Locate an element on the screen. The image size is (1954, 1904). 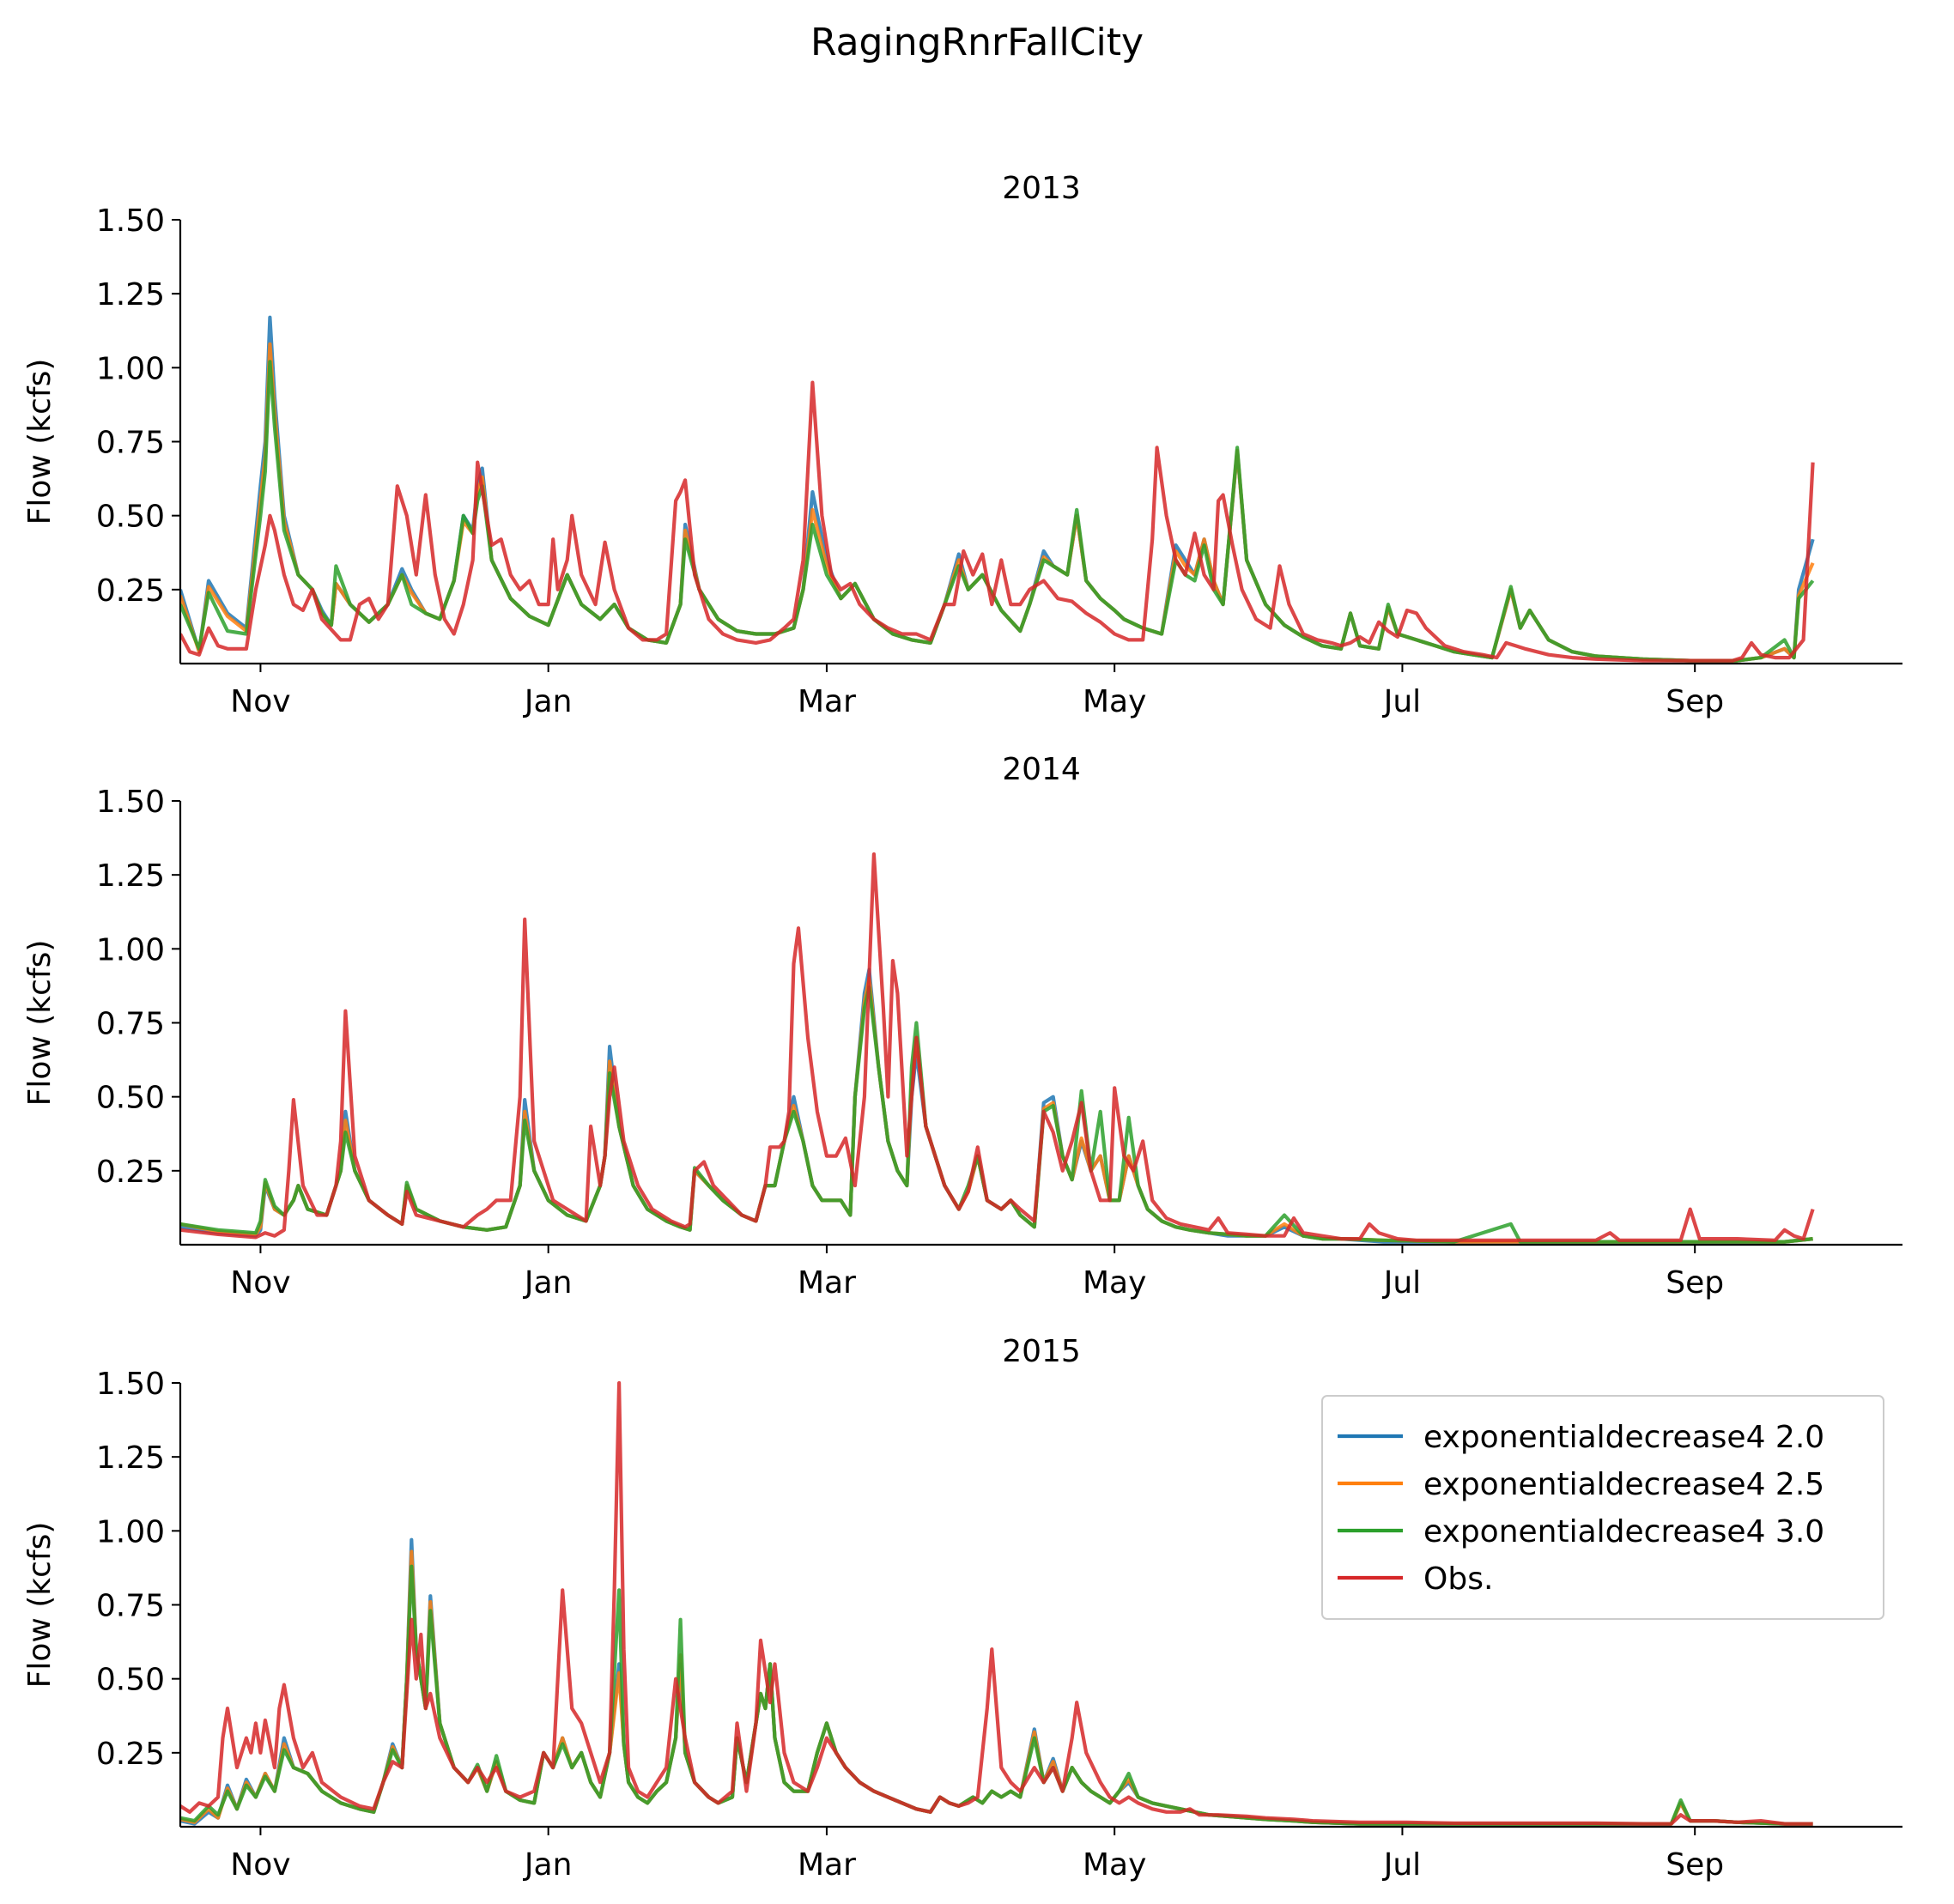
figure-title: RagingRnrFallCity is located at coordinates (977, 43).